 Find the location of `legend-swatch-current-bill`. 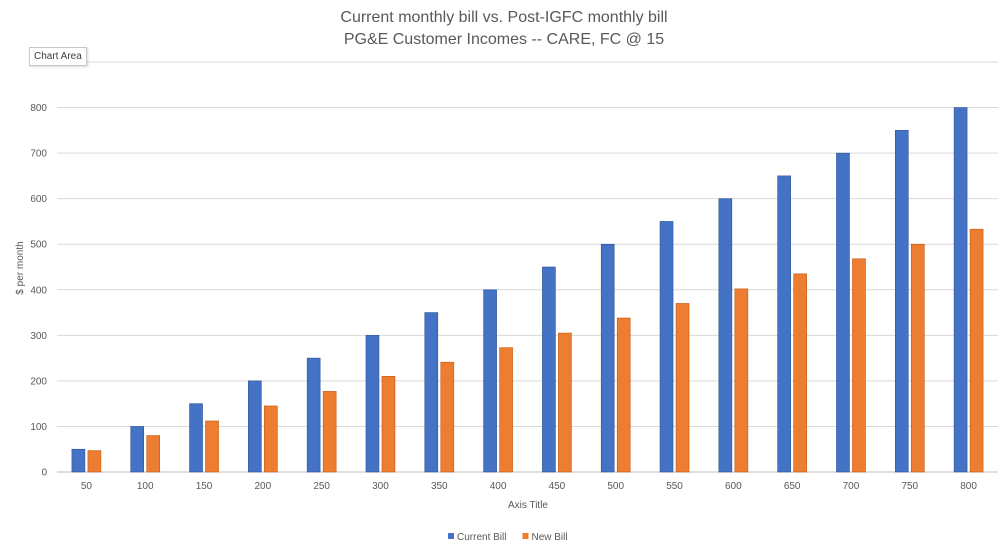

legend-swatch-current-bill is located at coordinates (451, 536).